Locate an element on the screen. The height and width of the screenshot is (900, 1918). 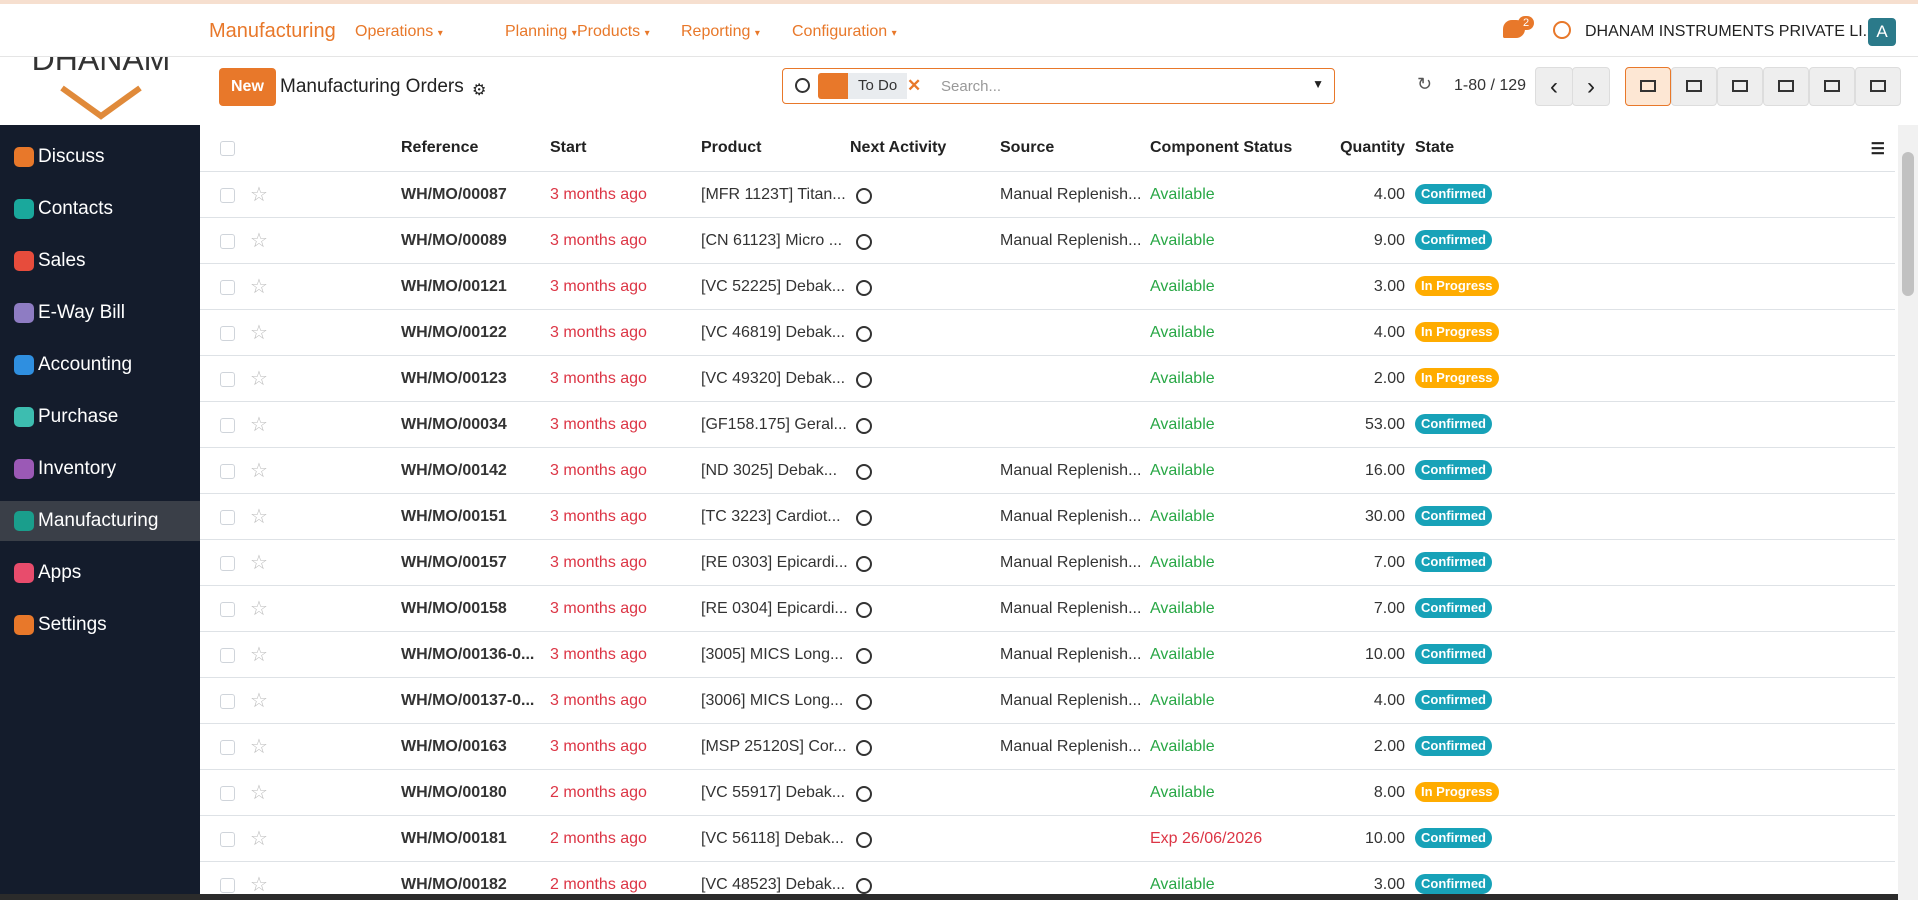
column-header: Reference is located at coordinates (440, 147).